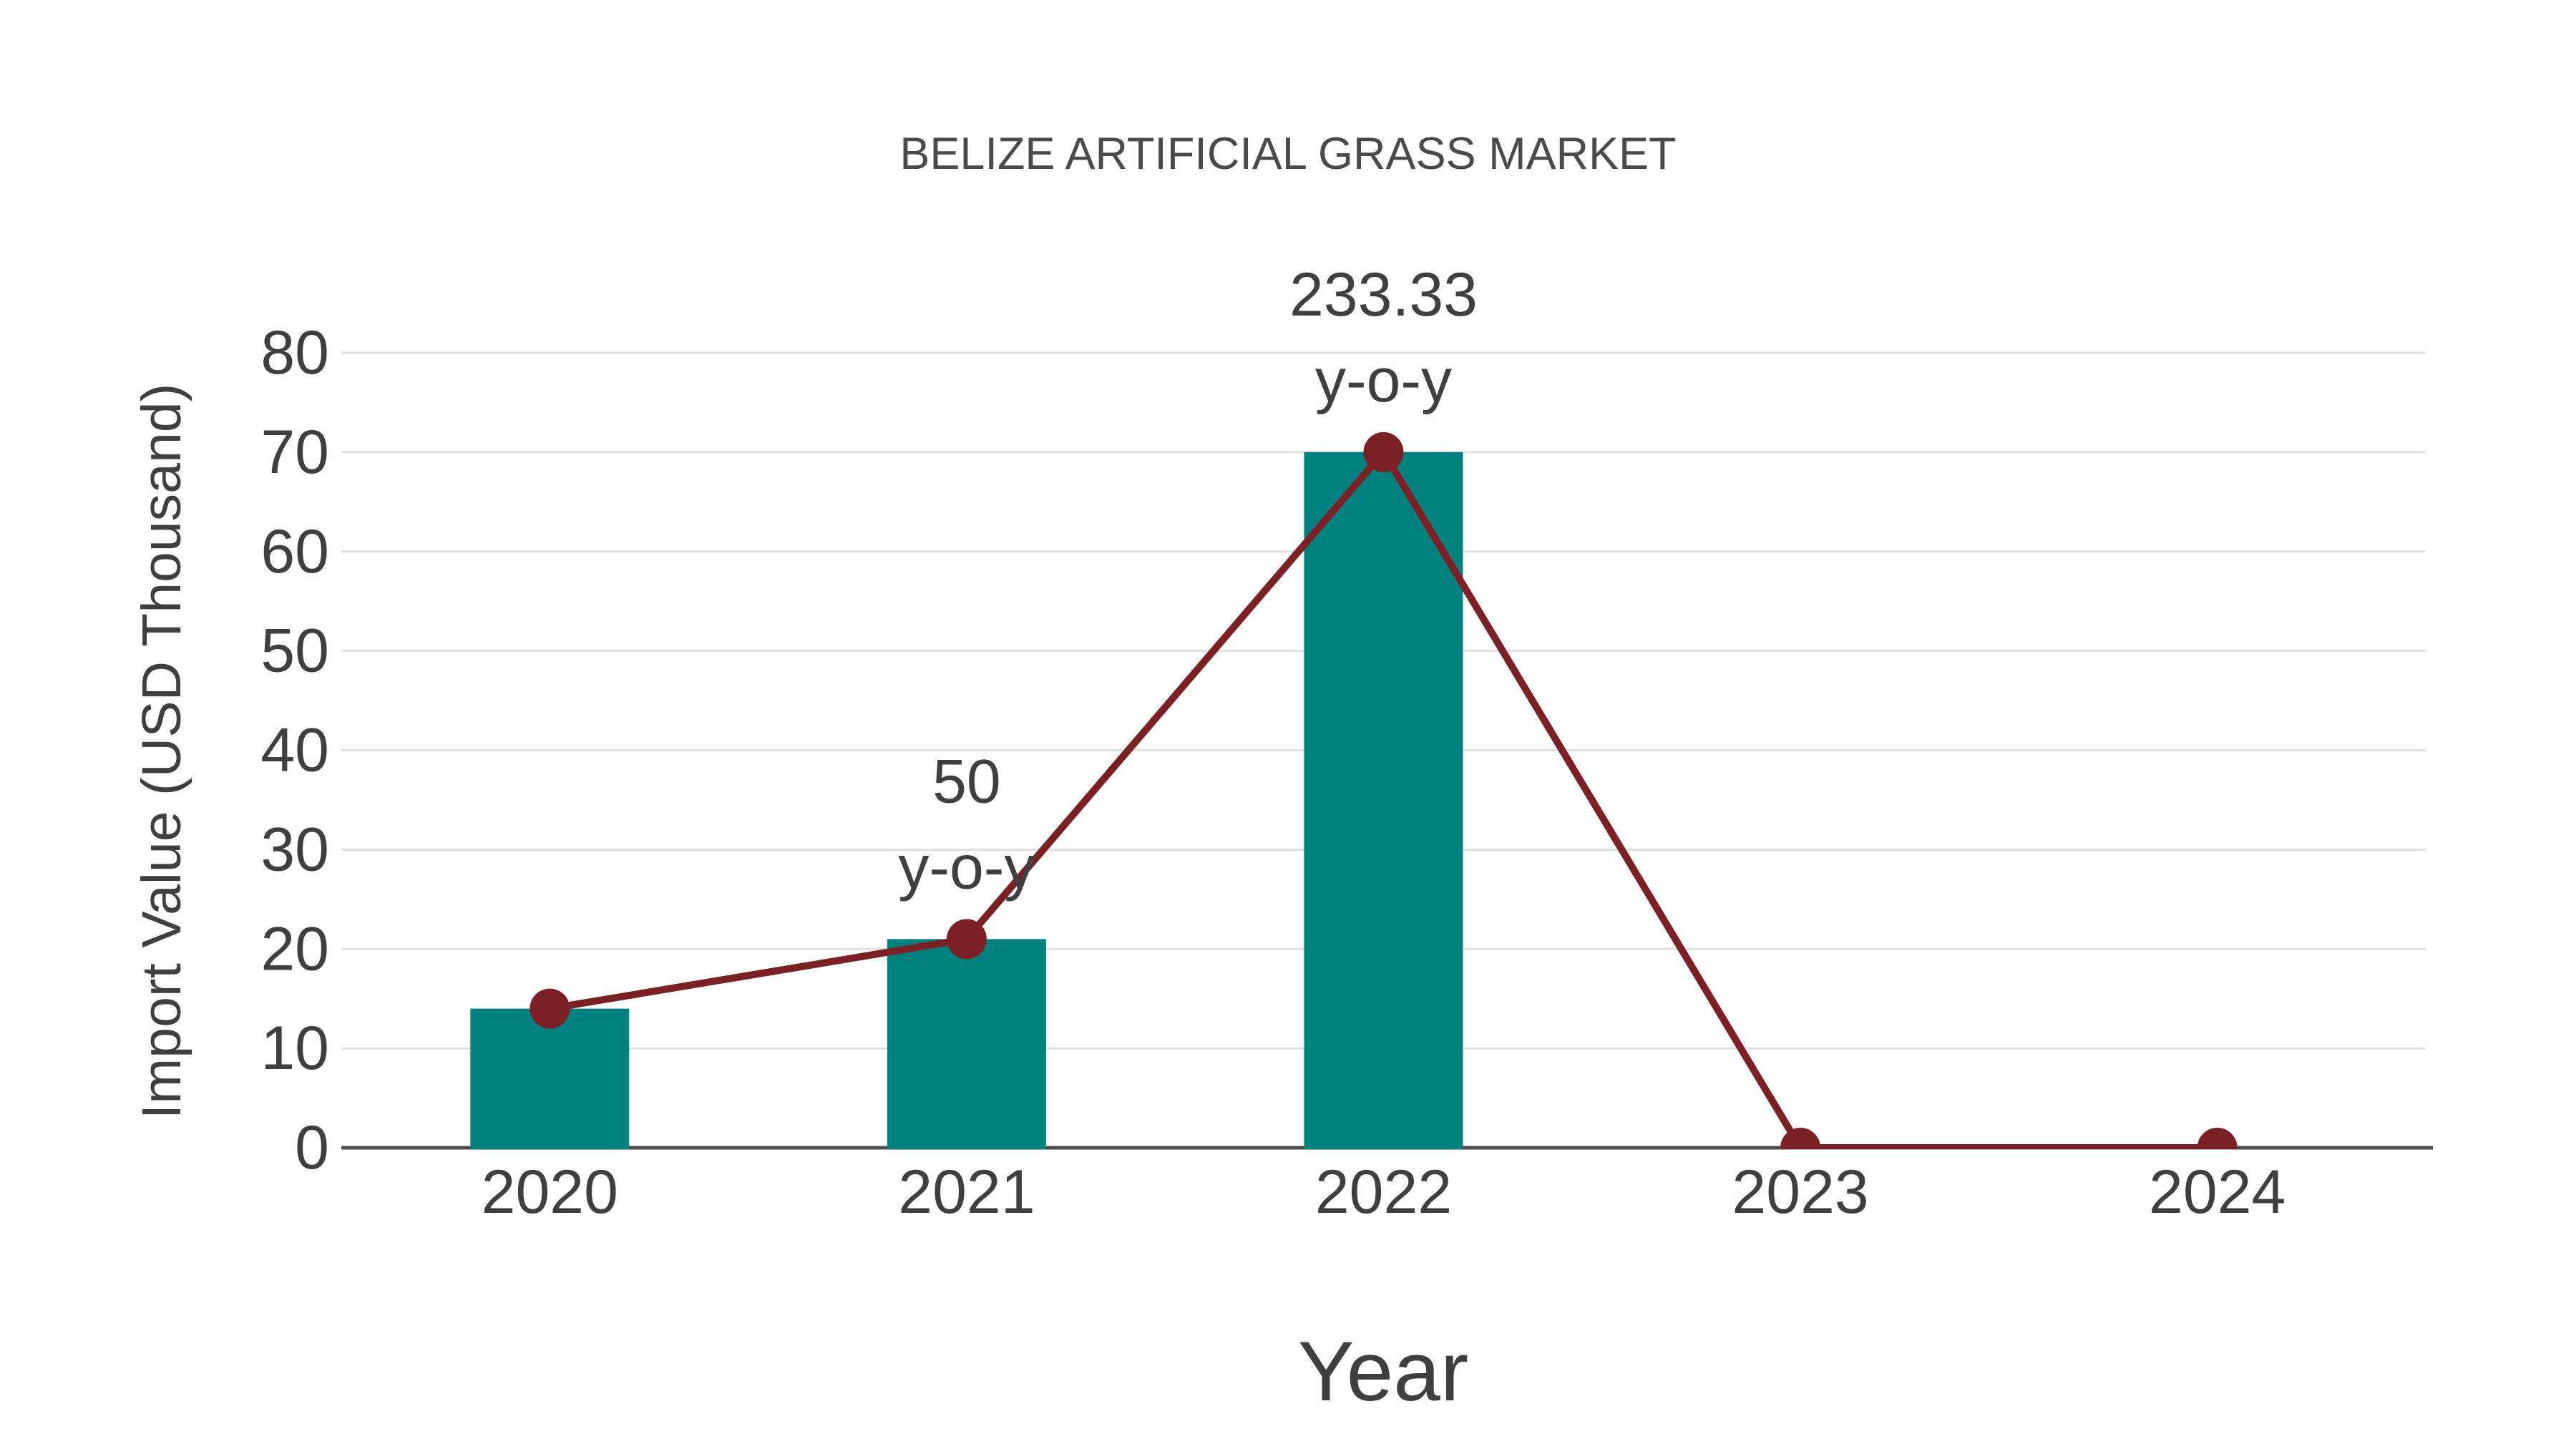  What do you see at coordinates (2217, 1138) in the screenshot?
I see `marker-2024` at bounding box center [2217, 1138].